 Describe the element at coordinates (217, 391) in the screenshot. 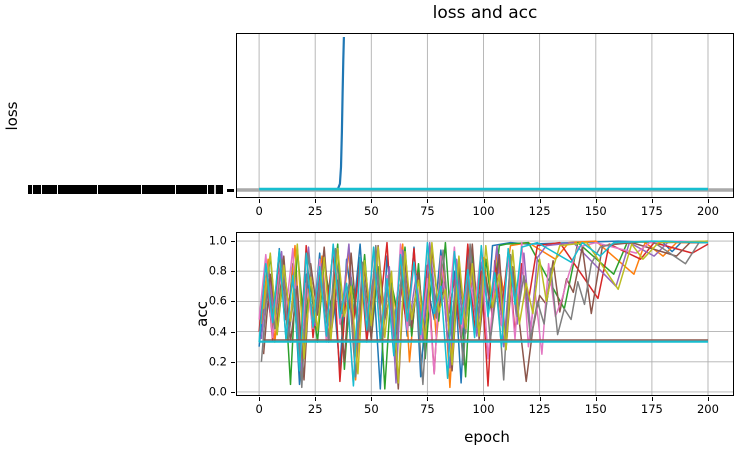

I see `acc-ytick-label: 0.0` at that location.